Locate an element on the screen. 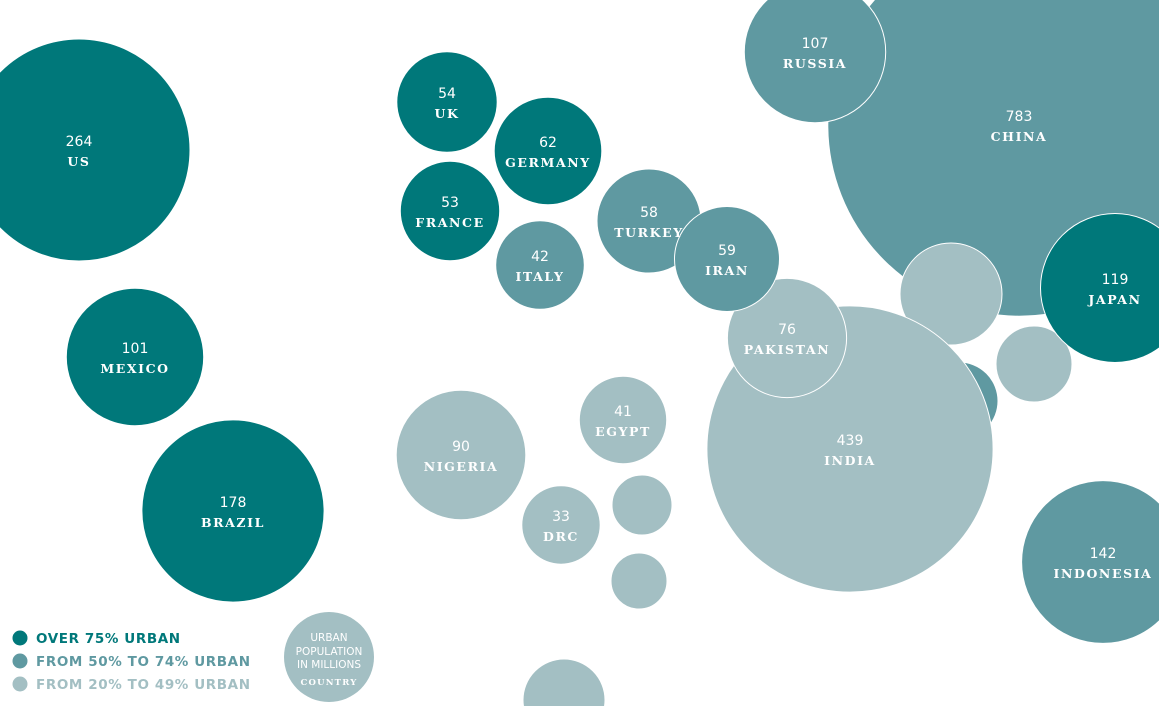  bubble-circle-indonesia is located at coordinates (1090, 562).